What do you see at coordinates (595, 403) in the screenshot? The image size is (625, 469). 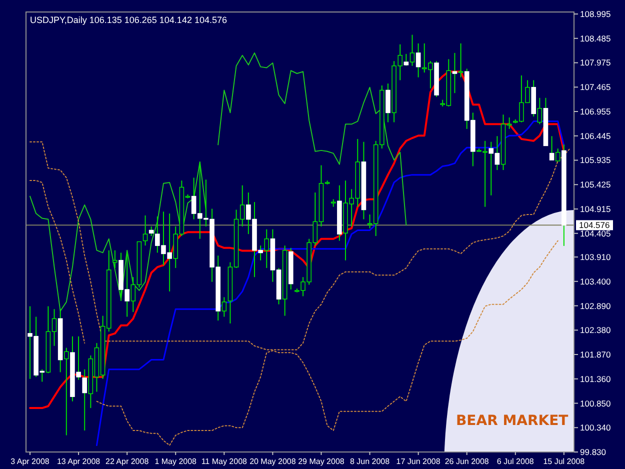 I see `y-tick-label: 100.850` at bounding box center [595, 403].